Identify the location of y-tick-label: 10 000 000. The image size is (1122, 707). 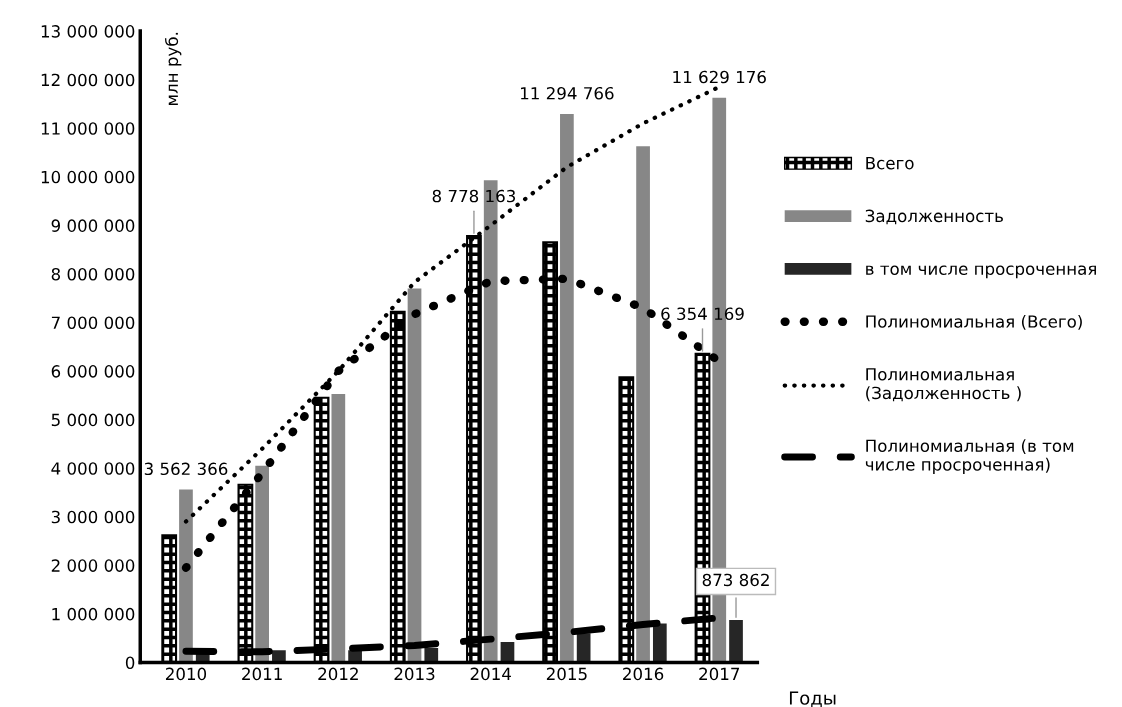
(88, 177).